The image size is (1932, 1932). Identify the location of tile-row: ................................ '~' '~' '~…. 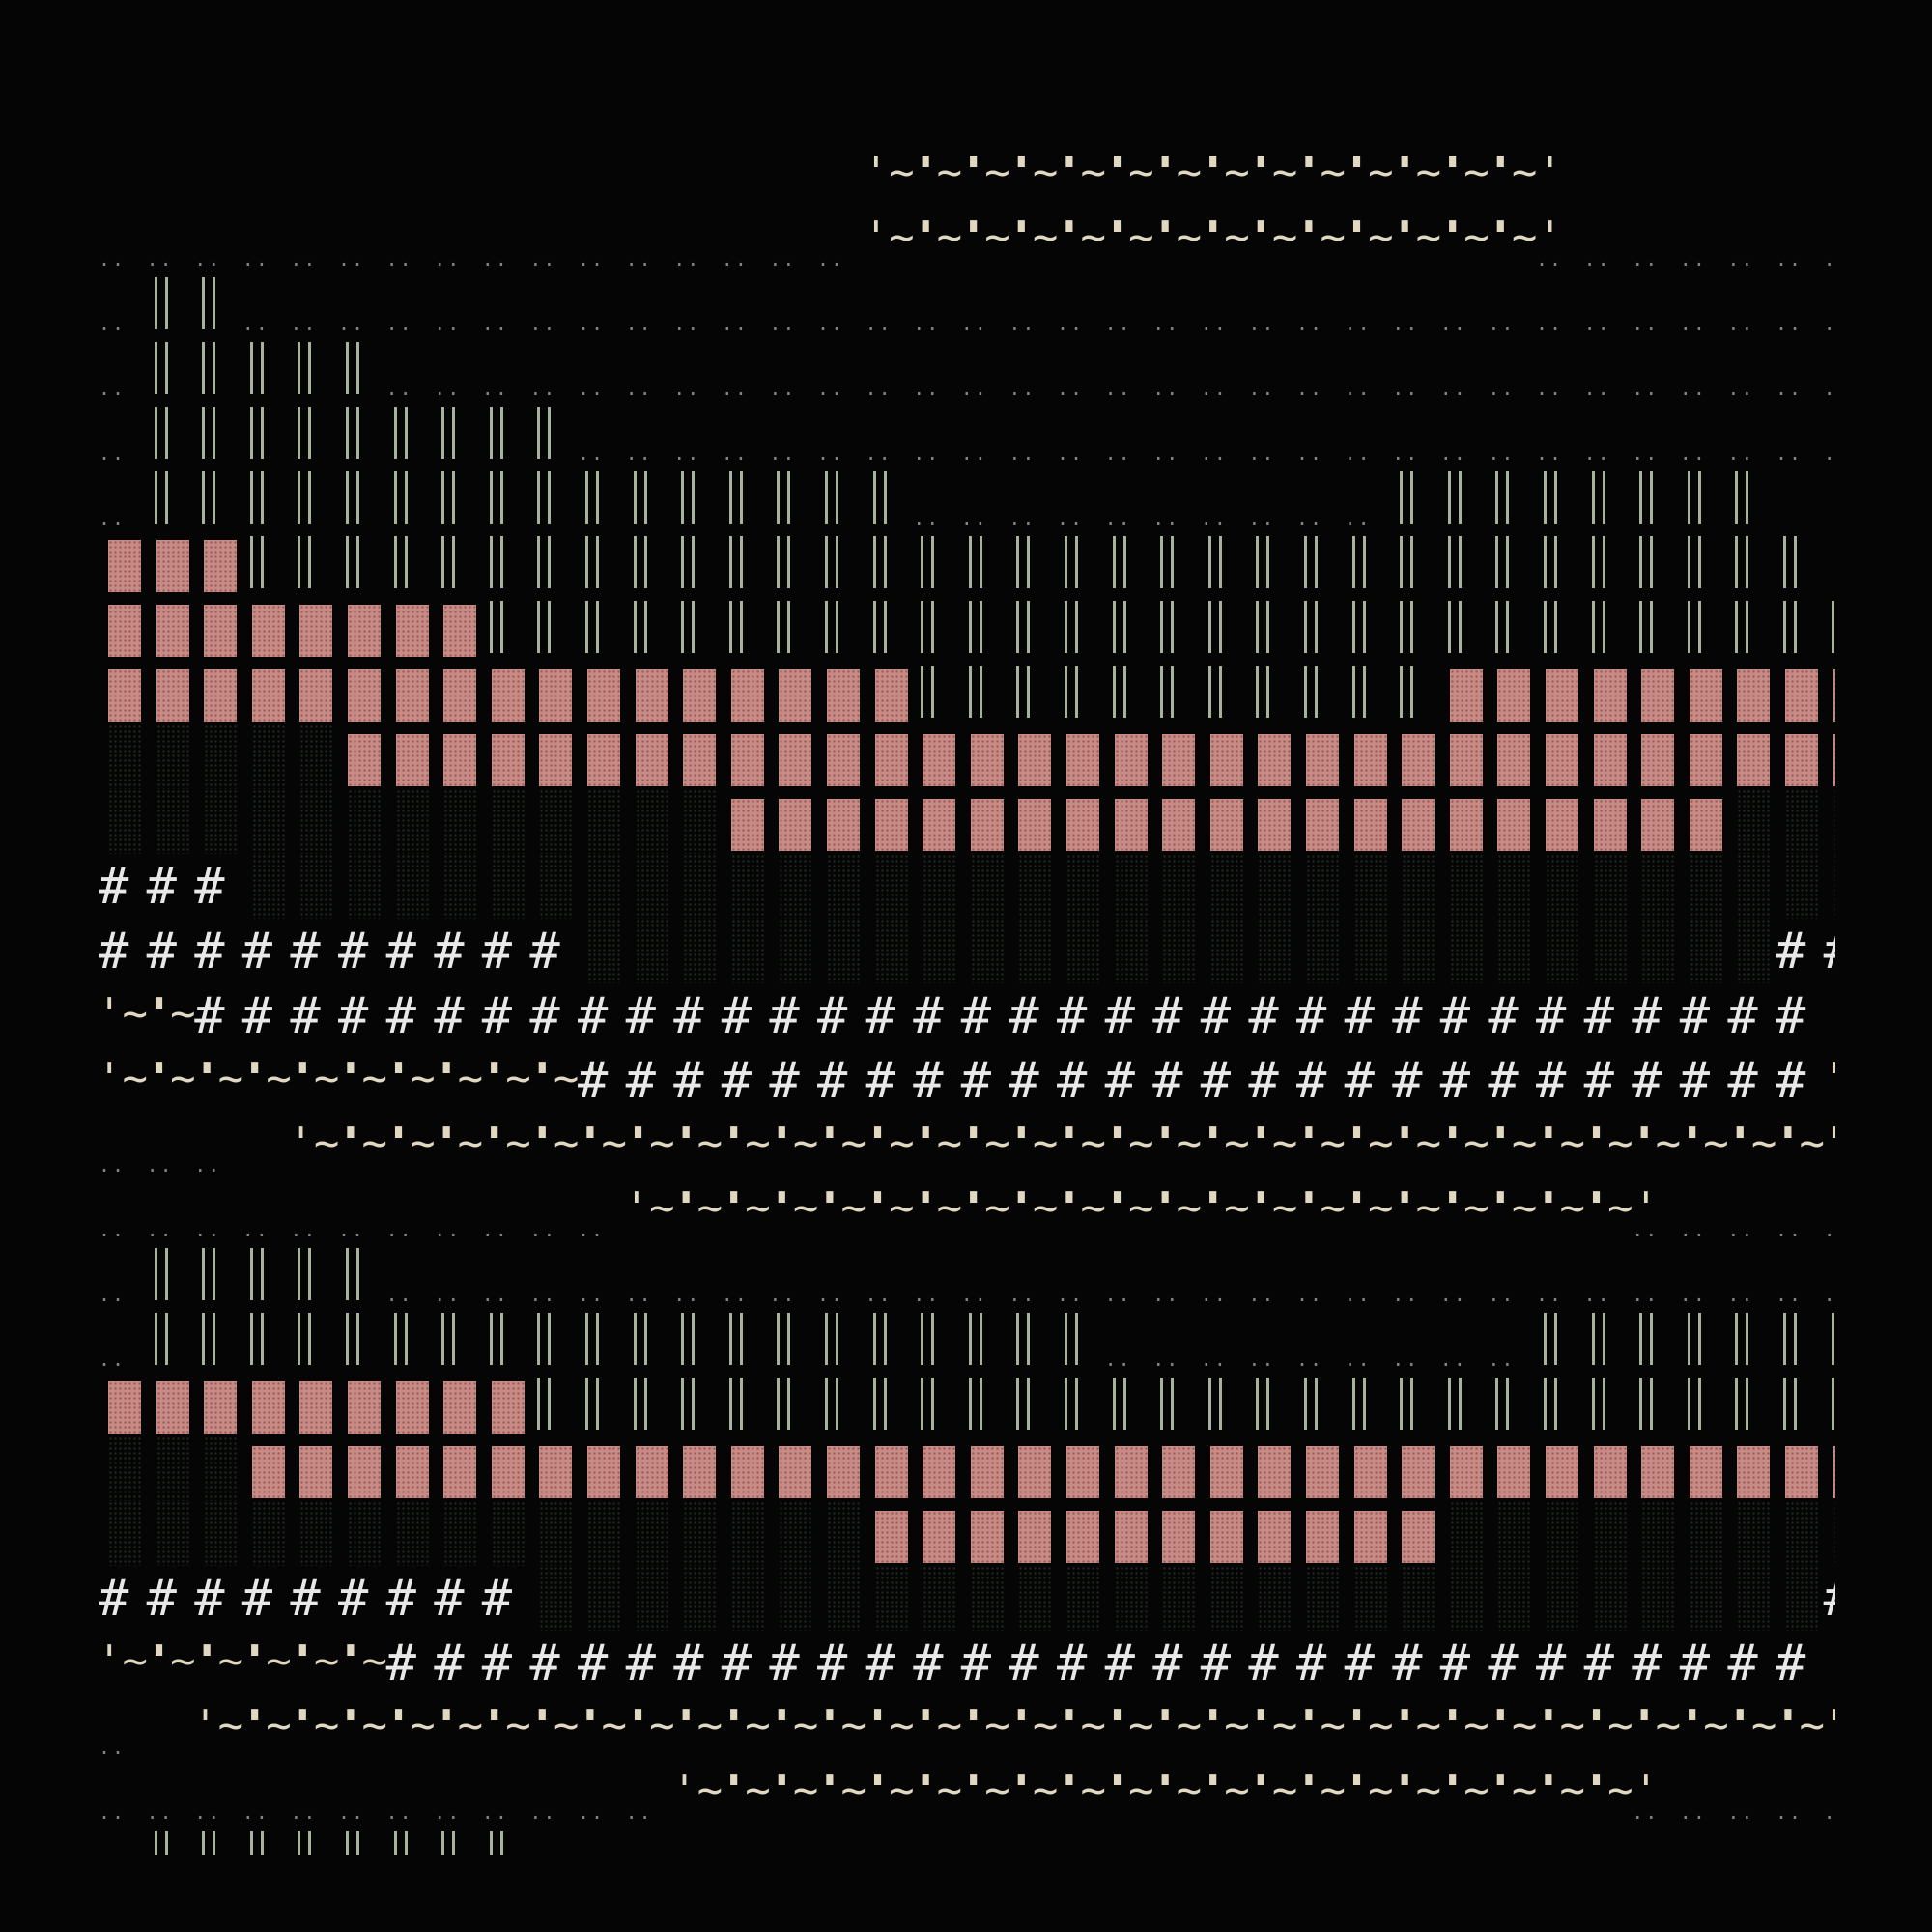
(966, 239).